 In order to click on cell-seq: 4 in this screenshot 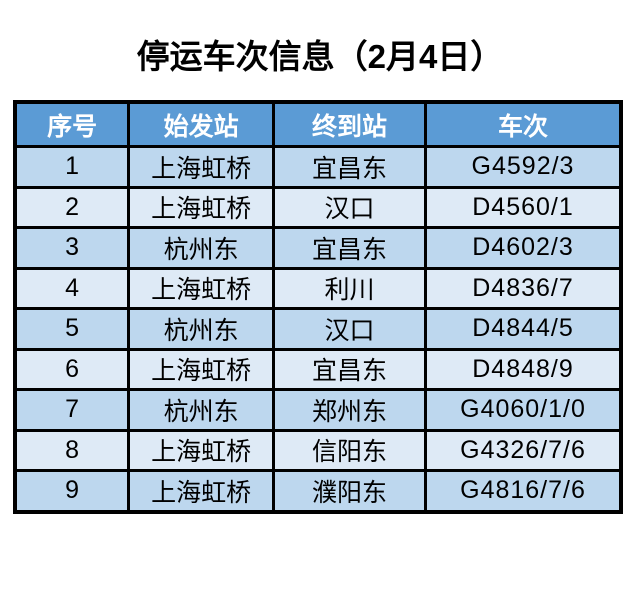, I will do `click(72, 288)`.